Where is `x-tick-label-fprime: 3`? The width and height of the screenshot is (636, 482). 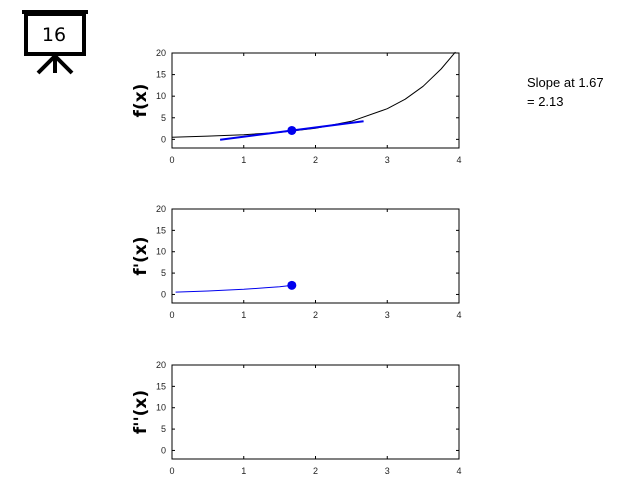
x-tick-label-fprime: 3 is located at coordinates (387, 315).